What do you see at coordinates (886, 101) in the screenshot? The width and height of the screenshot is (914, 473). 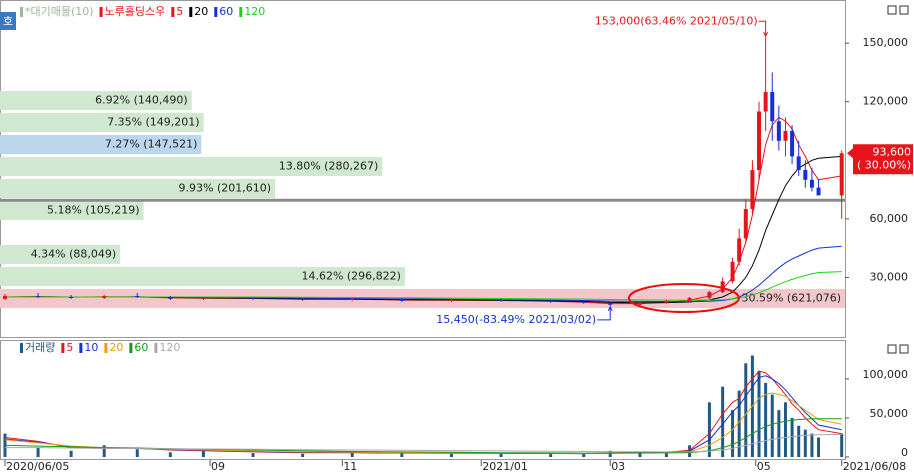 I see `y-tick-label: 120,000` at bounding box center [886, 101].